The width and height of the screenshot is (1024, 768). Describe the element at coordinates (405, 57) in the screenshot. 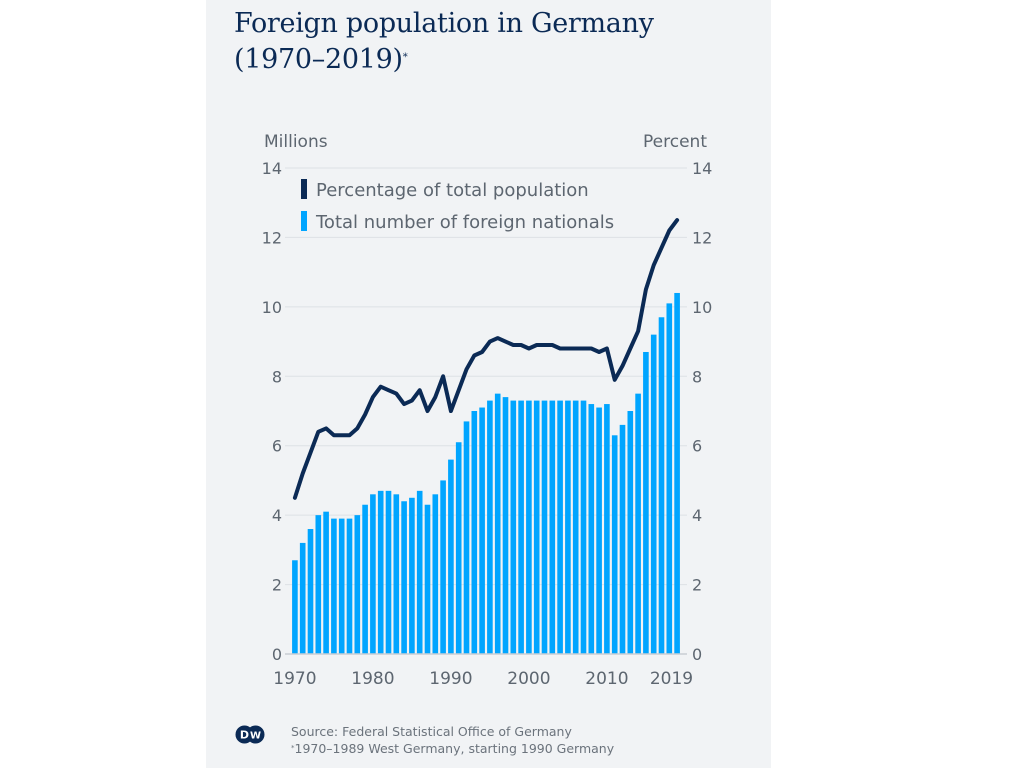

I see `title-footnote-marker: *` at that location.